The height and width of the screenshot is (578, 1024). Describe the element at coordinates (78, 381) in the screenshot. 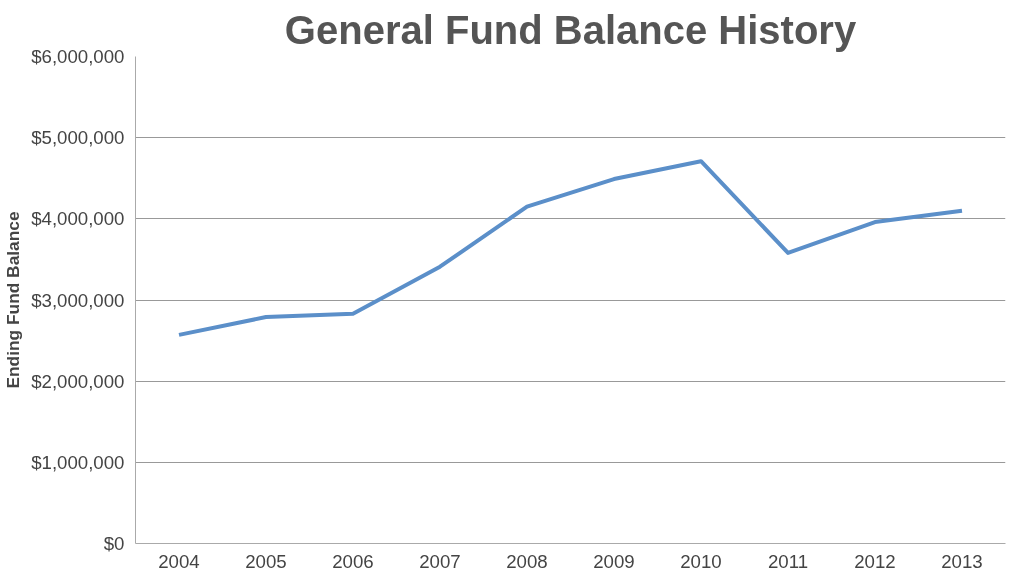

I see `y-tick-label: $2,000,000` at that location.